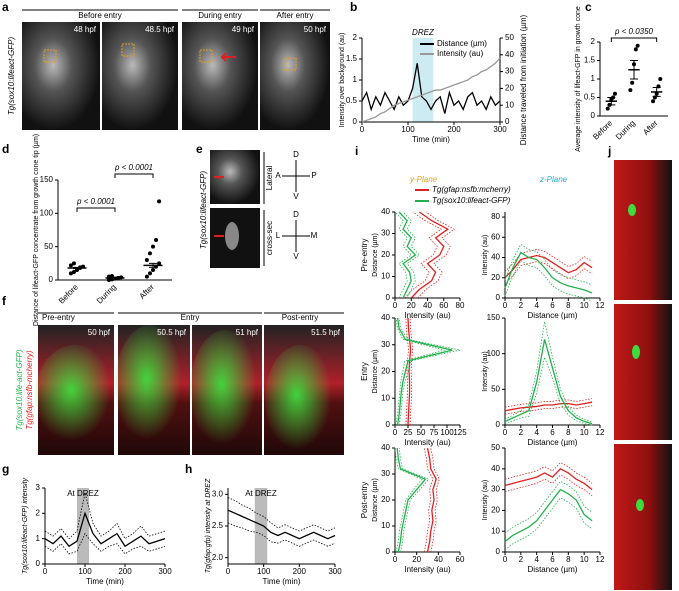  Describe the element at coordinates (364, 500) in the screenshot. I see `row-label: Post-entry` at that location.